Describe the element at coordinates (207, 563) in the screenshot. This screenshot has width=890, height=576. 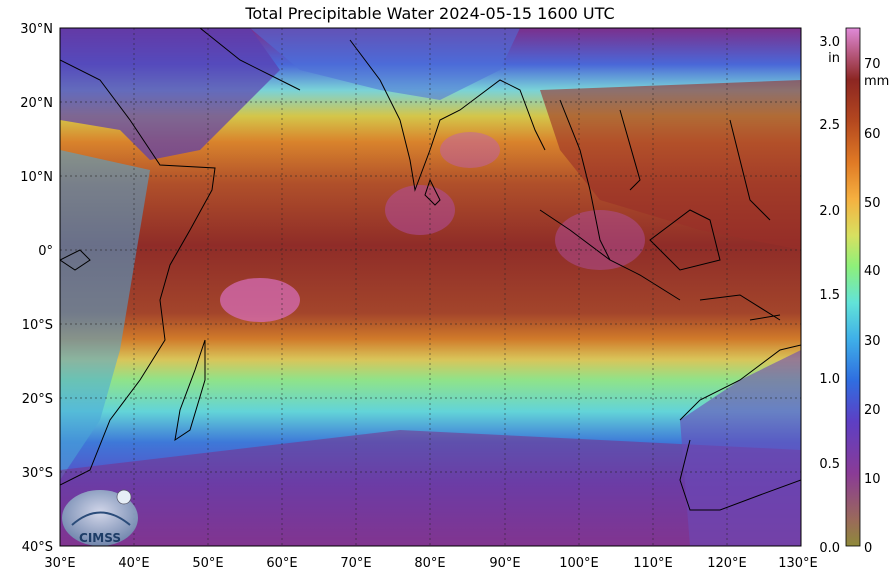
I see `lon-label: 50°E` at that location.